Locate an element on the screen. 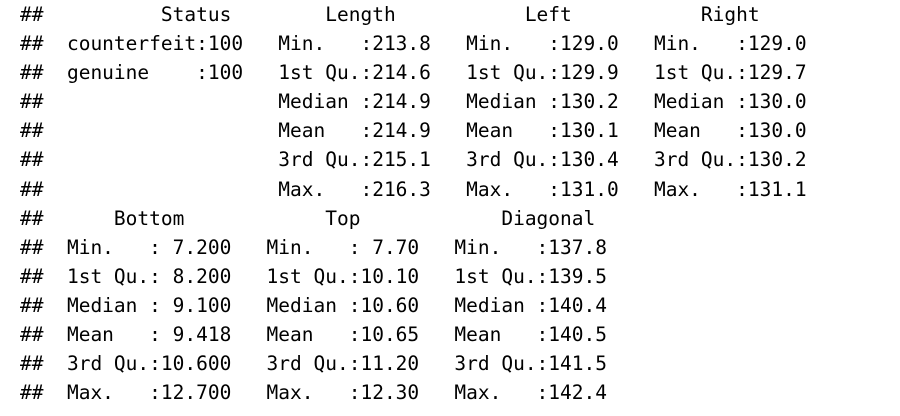 This screenshot has width=900, height=416. summary-line: ## Mean : 9.418 Mean :10.65 Mean :140.5 is located at coordinates (325, 335).